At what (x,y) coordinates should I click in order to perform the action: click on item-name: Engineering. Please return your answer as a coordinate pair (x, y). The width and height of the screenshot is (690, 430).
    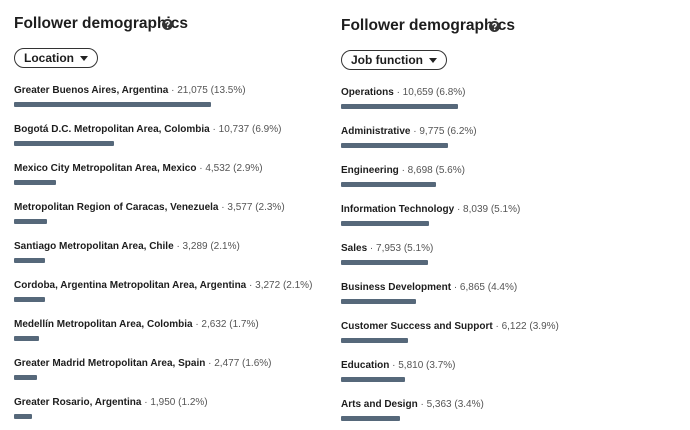
    Looking at the image, I should click on (370, 170).